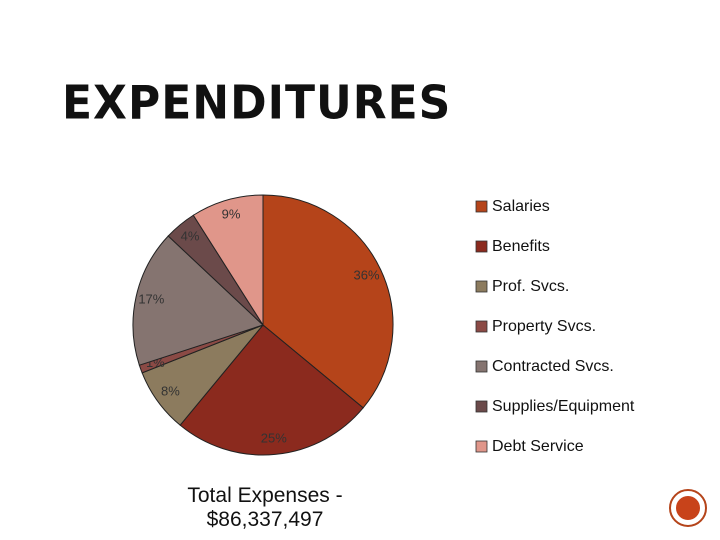  I want to click on legend-label: Prof. Svcs., so click(530, 286).